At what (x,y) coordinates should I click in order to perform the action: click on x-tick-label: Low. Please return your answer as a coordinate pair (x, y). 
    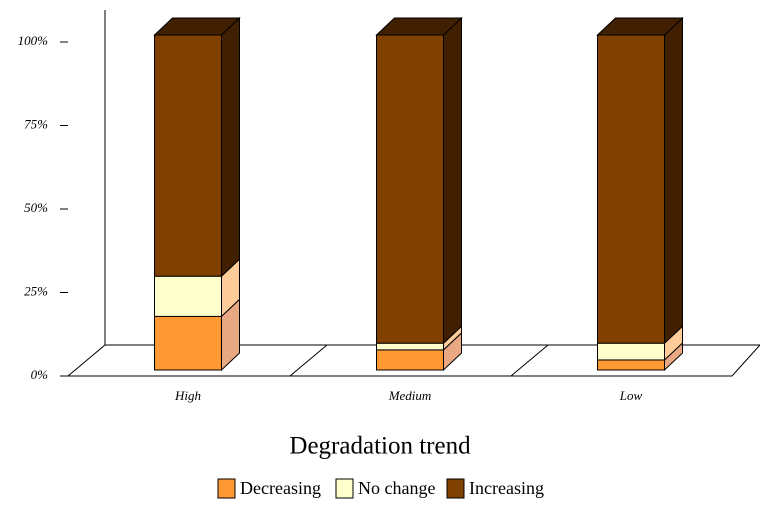
    Looking at the image, I should click on (631, 395).